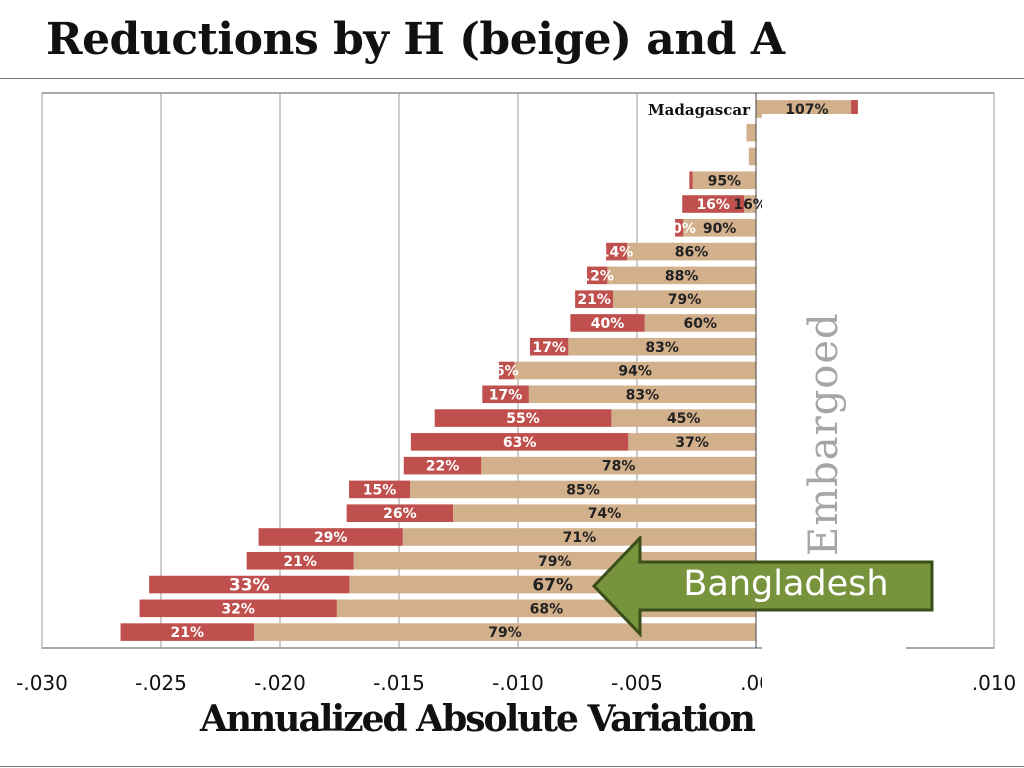 The image size is (1024, 768). I want to click on bottom-divider, so click(512, 766).